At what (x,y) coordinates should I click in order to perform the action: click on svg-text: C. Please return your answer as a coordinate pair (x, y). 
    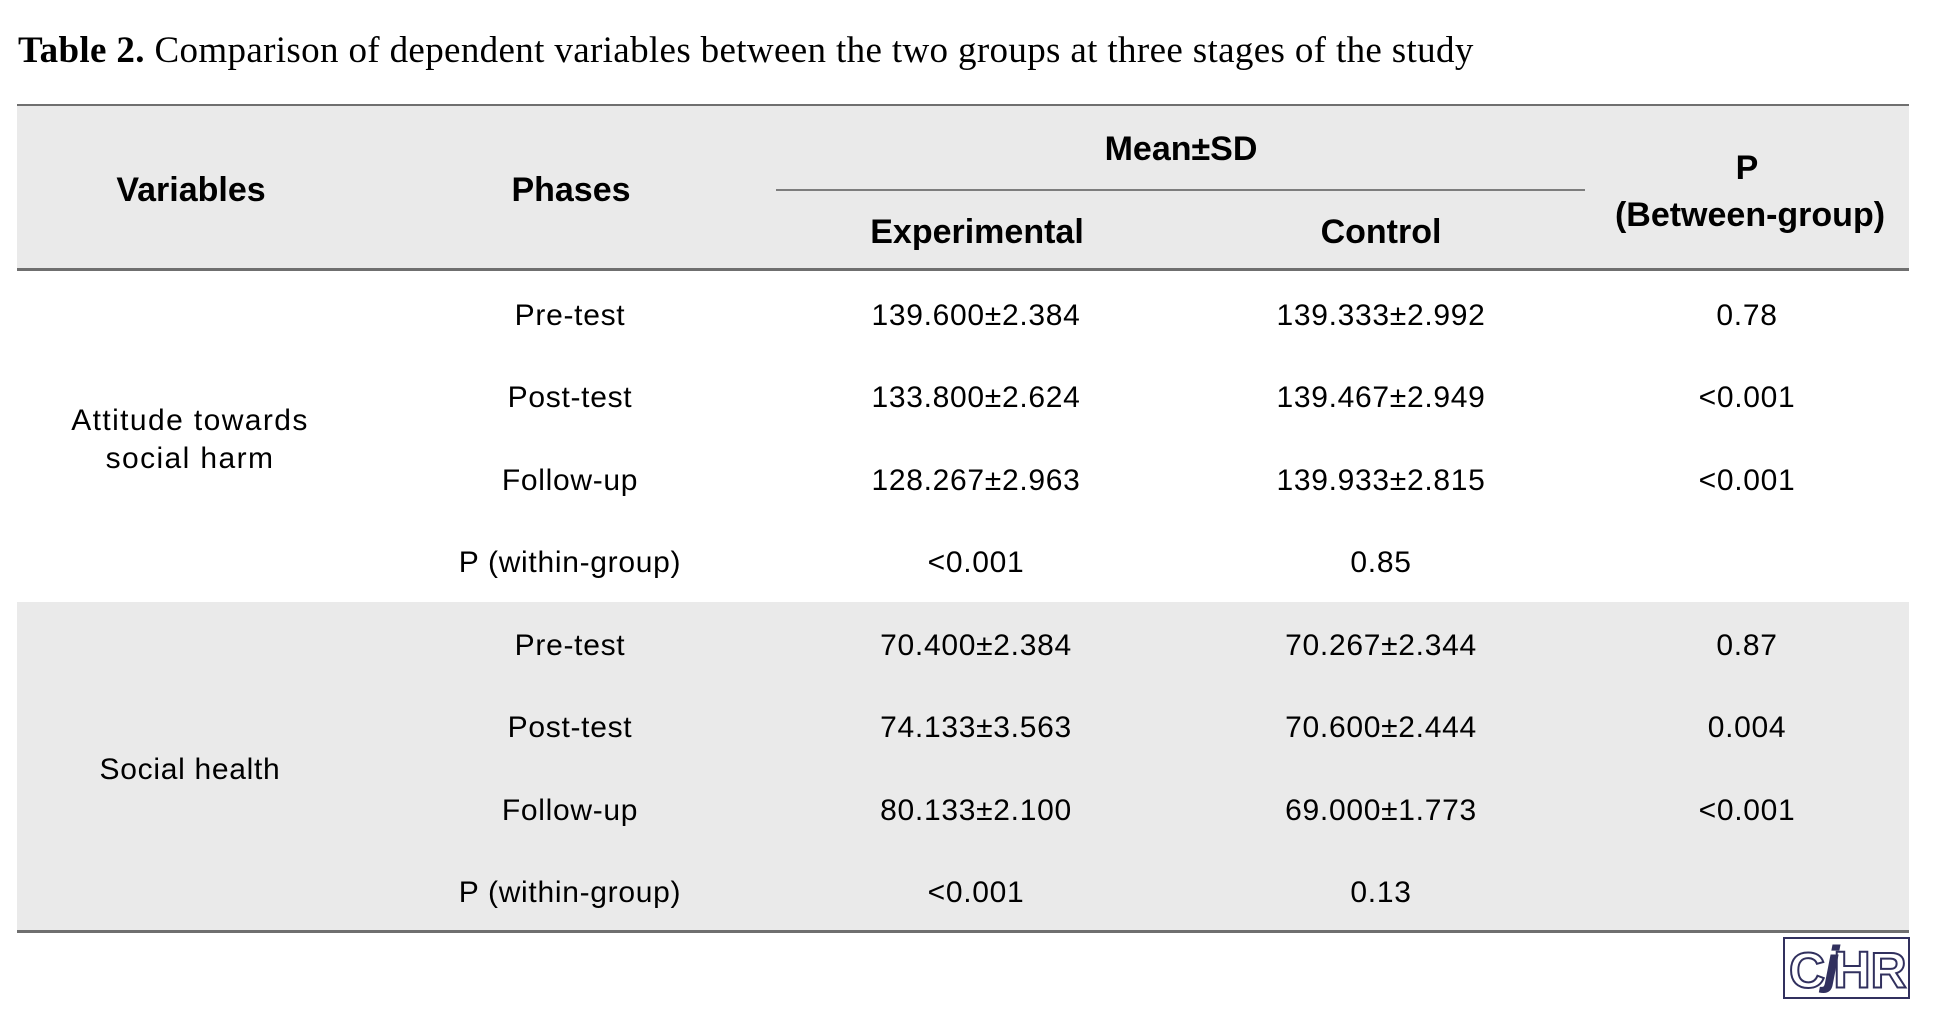
    Looking at the image, I should click on (1807, 970).